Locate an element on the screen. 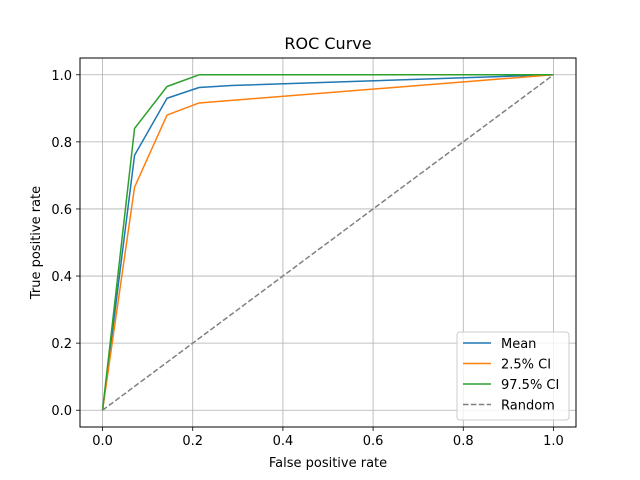  legend-entry-label: Random is located at coordinates (528, 406).